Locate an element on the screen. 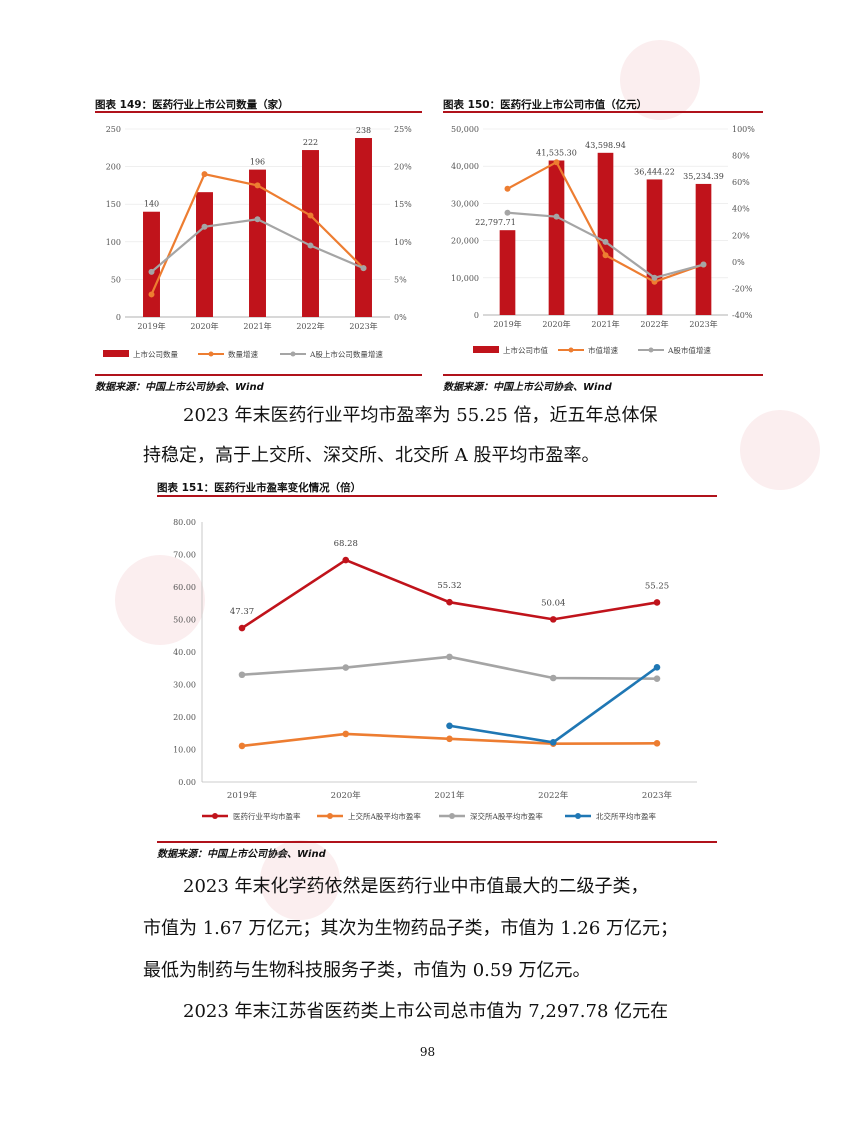  bar-data-label: 22,797.71 is located at coordinates (495, 222).